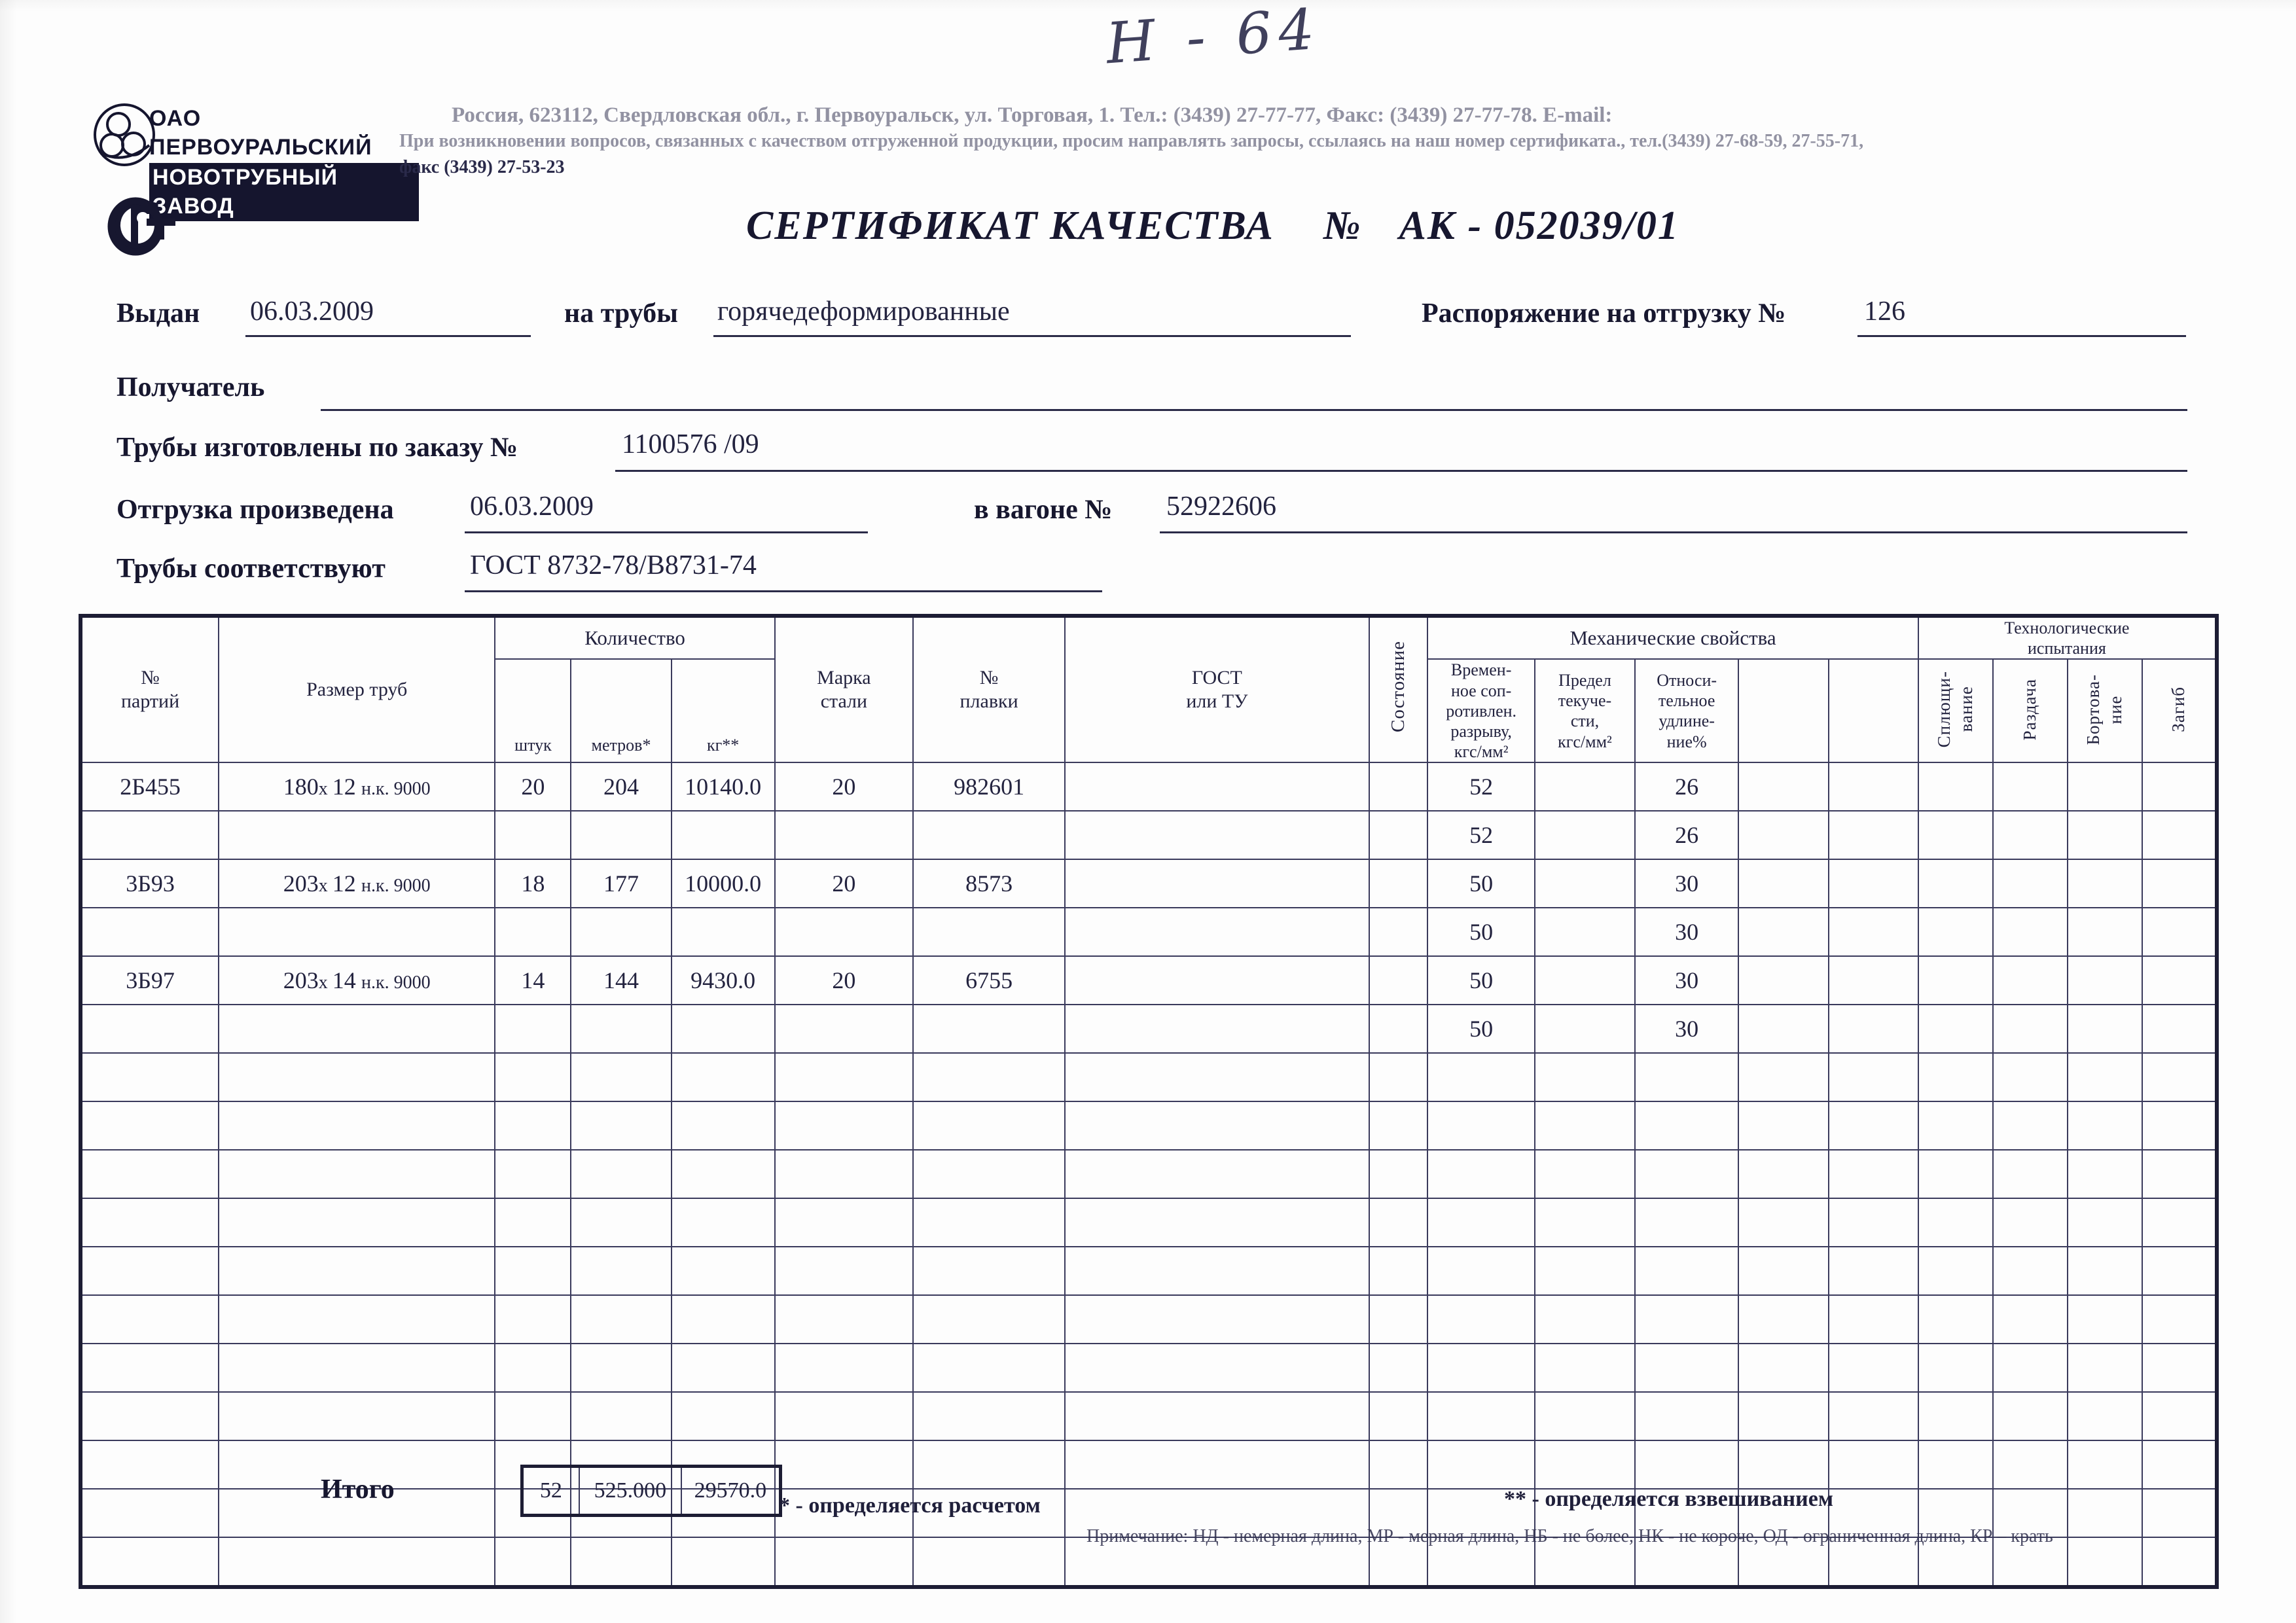 Image resolution: width=2296 pixels, height=1623 pixels. I want to click on header-heat-no: № плавки, so click(989, 688).